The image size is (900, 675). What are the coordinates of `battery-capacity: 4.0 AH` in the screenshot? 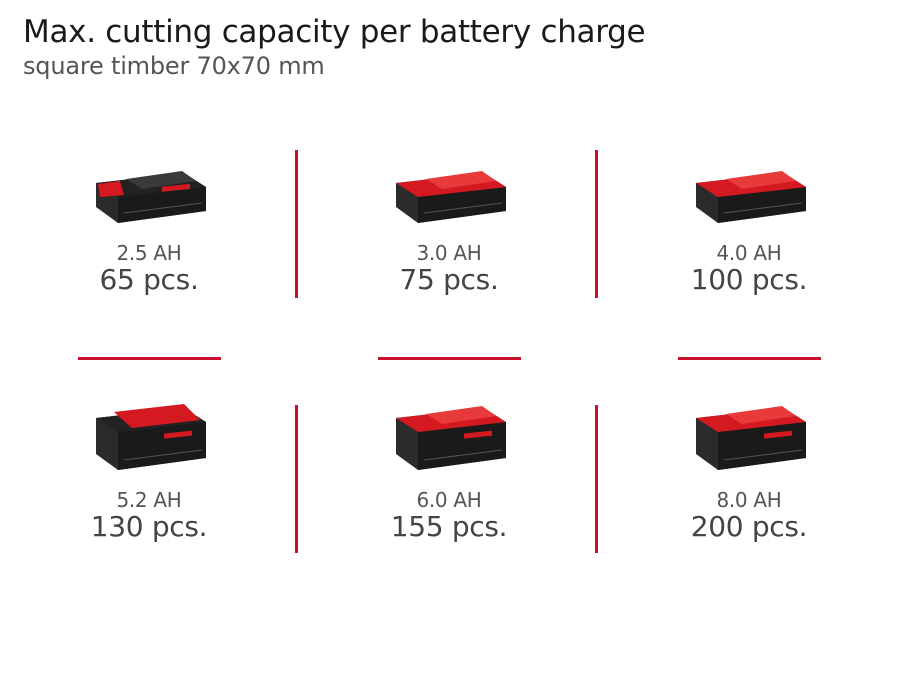 It's located at (749, 253).